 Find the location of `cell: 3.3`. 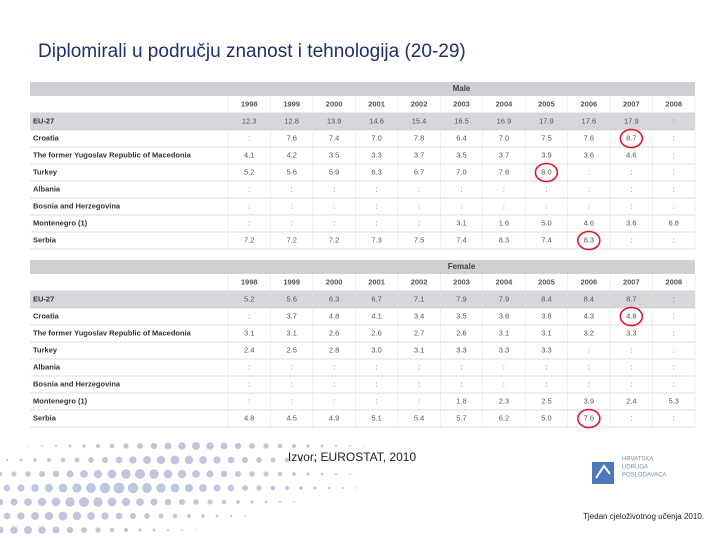

cell: 3.3 is located at coordinates (504, 349).